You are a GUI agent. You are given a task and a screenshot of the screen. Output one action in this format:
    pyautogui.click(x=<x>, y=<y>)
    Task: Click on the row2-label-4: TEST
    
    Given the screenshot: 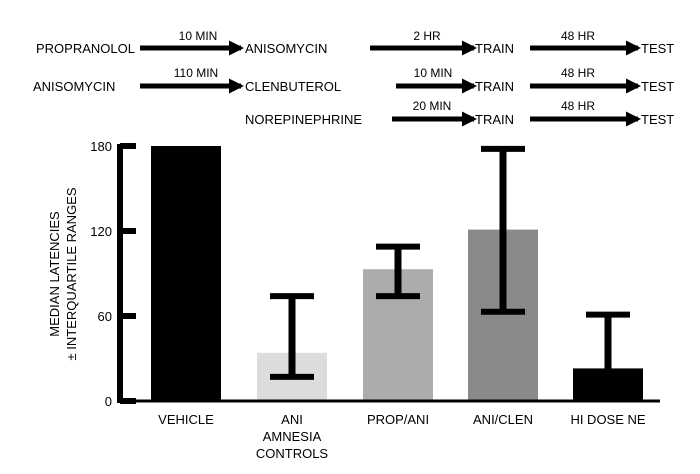 What is the action you would take?
    pyautogui.click(x=657, y=86)
    